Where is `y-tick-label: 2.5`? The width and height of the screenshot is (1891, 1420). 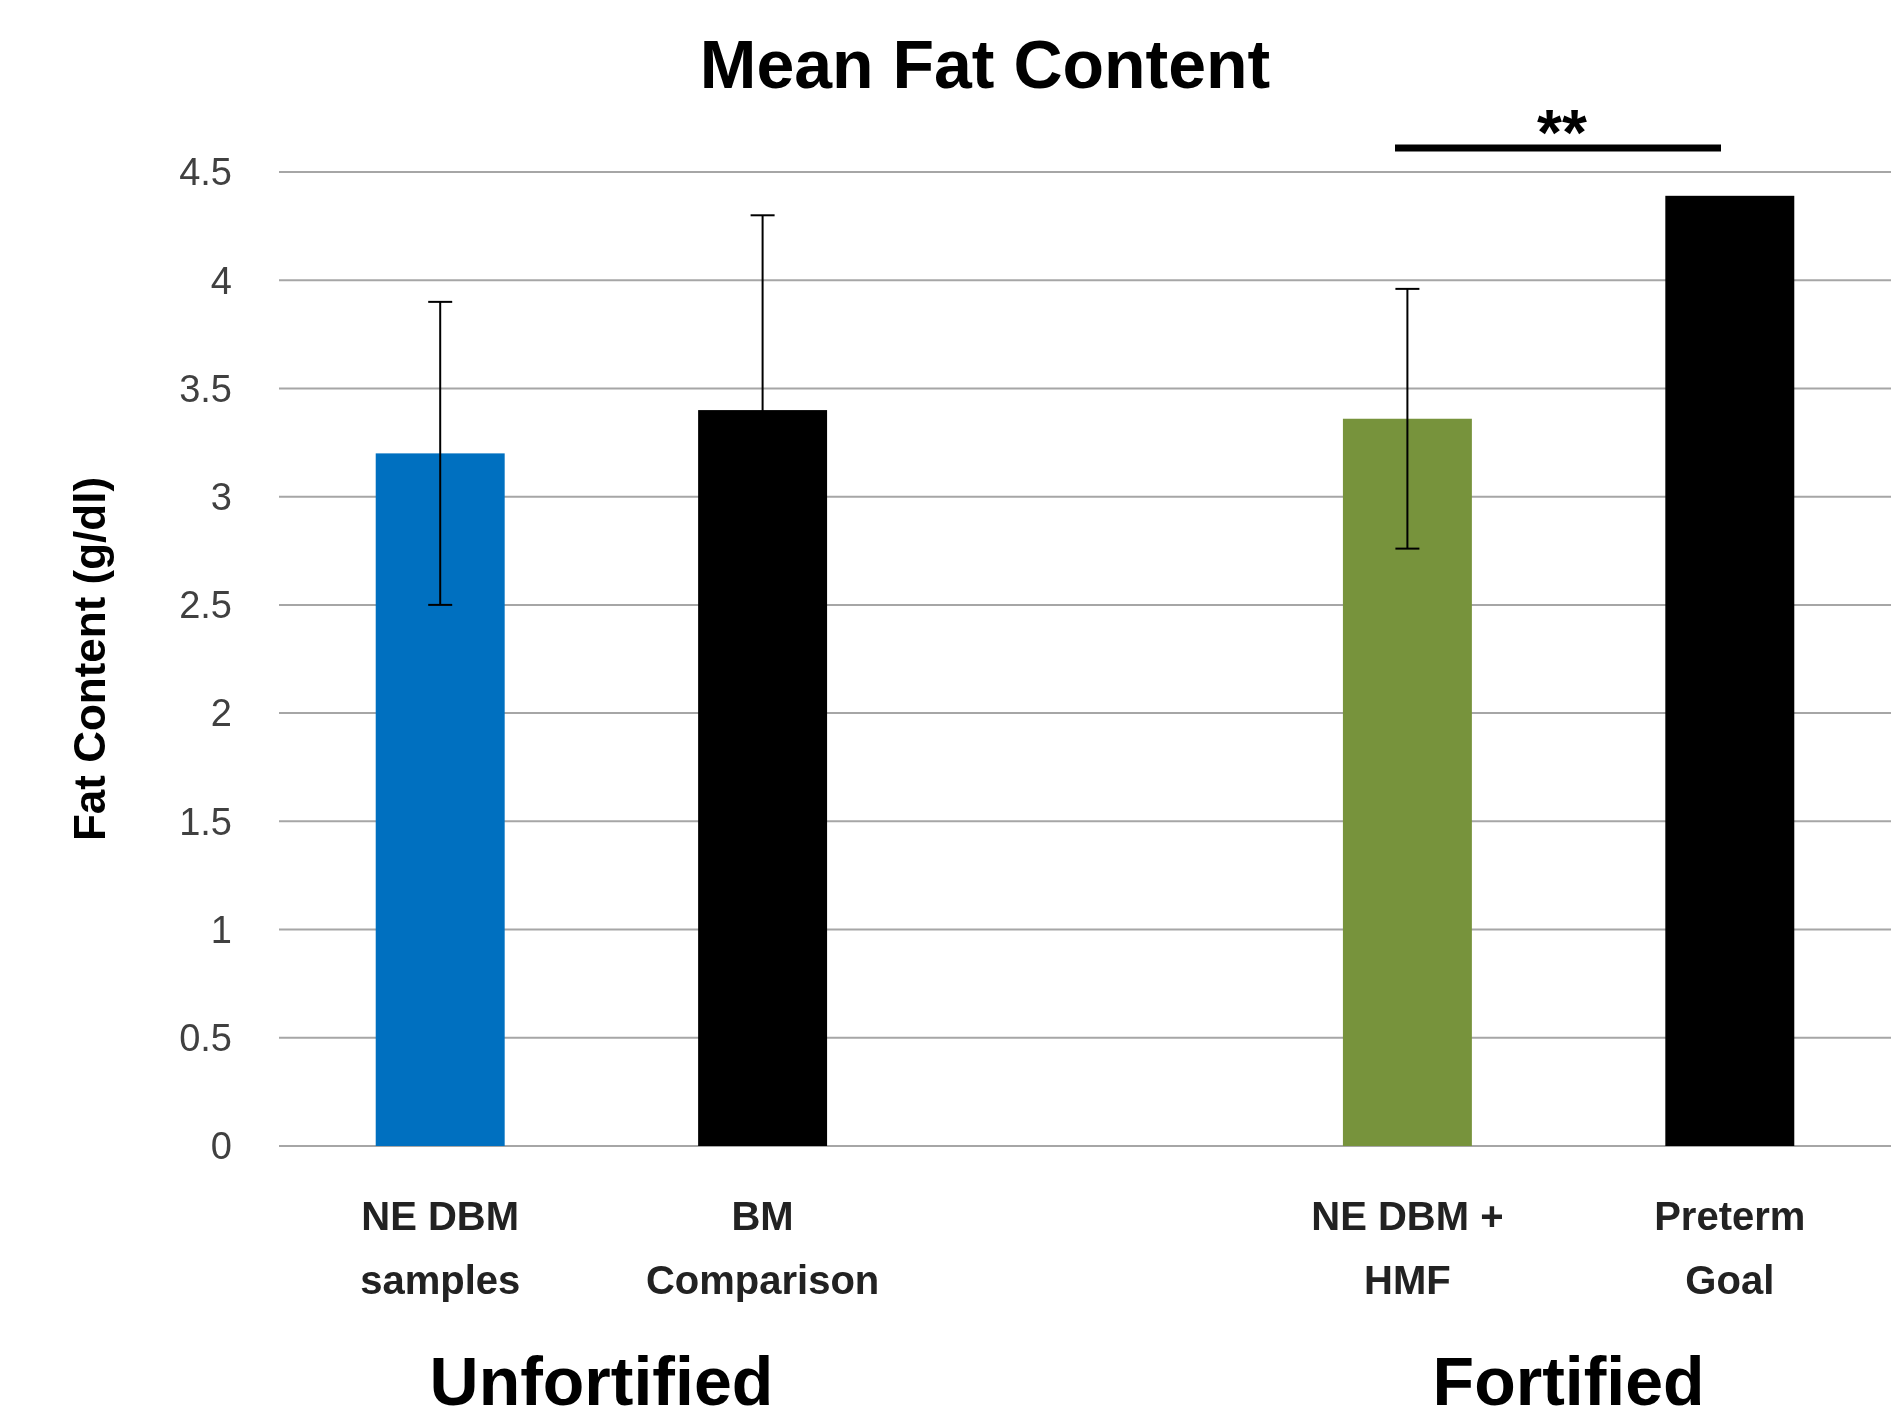
y-tick-label: 2.5 is located at coordinates (205, 605).